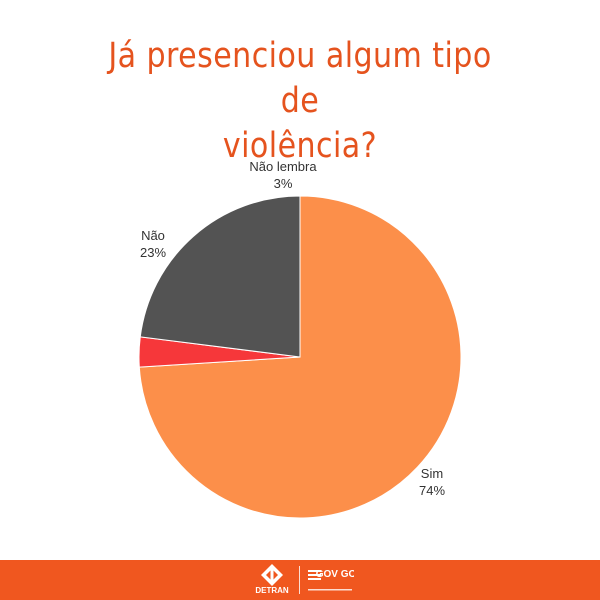 This screenshot has width=600, height=600. I want to click on slice-value-label: 23%, so click(153, 252).